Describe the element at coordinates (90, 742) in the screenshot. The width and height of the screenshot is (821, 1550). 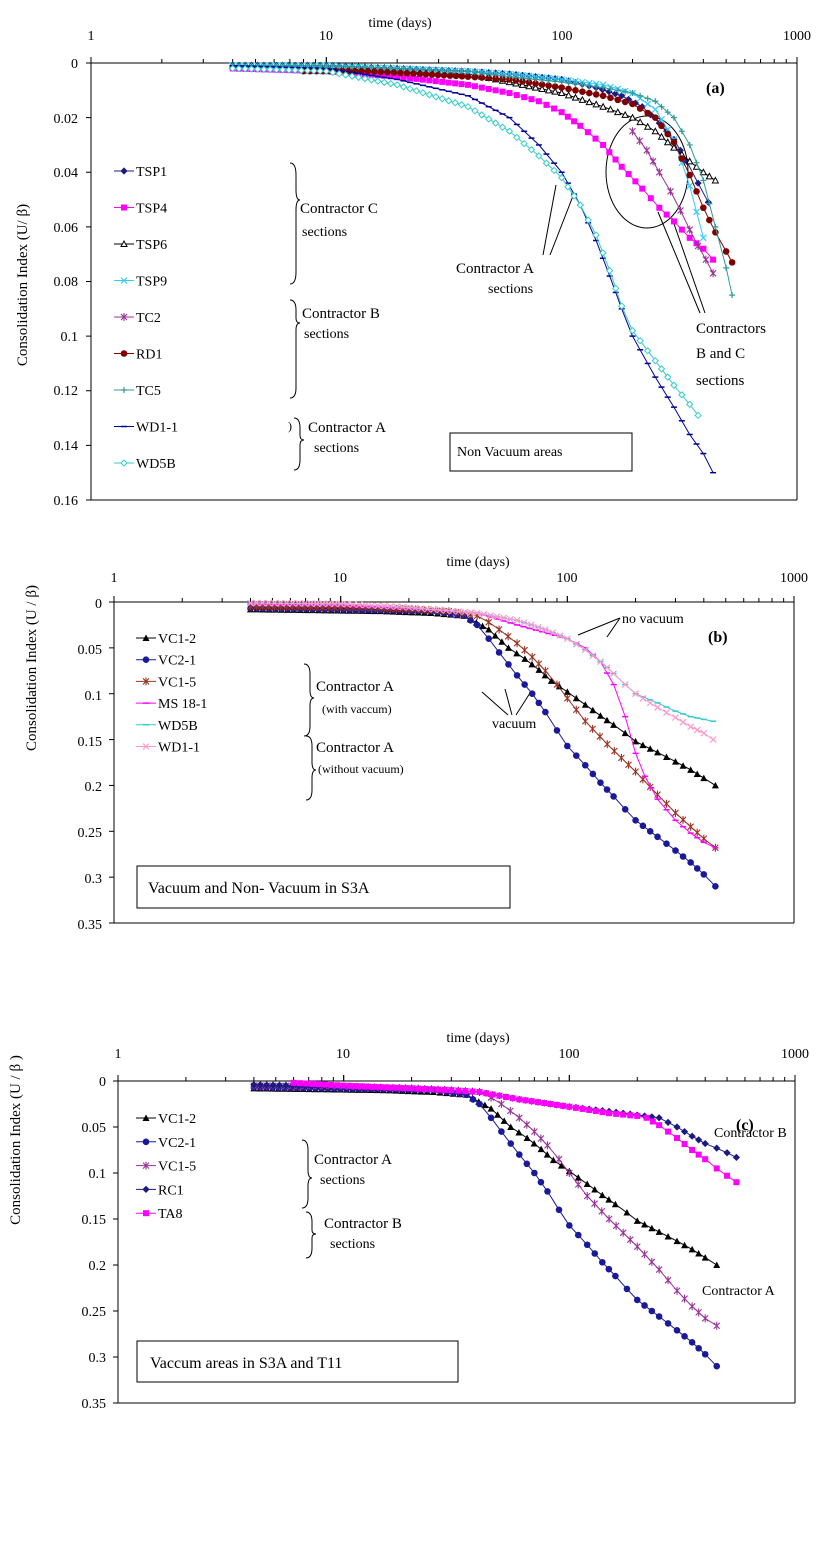
I see `y-tick-015-b: 0.15` at that location.